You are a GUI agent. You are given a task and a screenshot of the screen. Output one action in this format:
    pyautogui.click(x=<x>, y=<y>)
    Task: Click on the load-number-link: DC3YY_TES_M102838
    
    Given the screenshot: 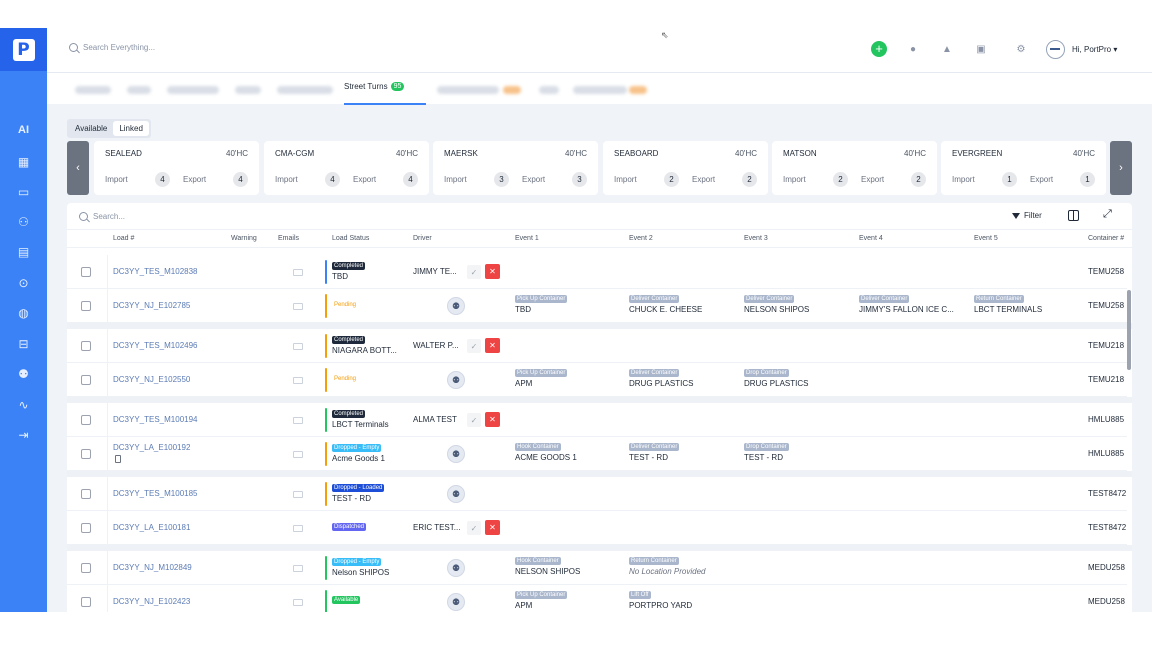 What is the action you would take?
    pyautogui.click(x=155, y=271)
    